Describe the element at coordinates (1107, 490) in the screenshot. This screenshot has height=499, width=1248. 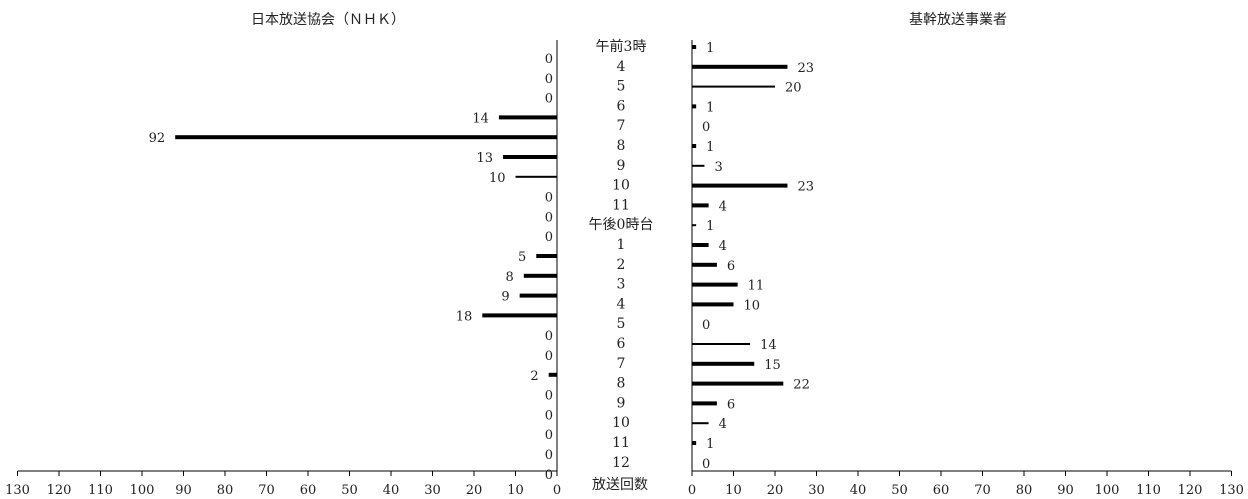
I see `right-tick-label: 100` at that location.